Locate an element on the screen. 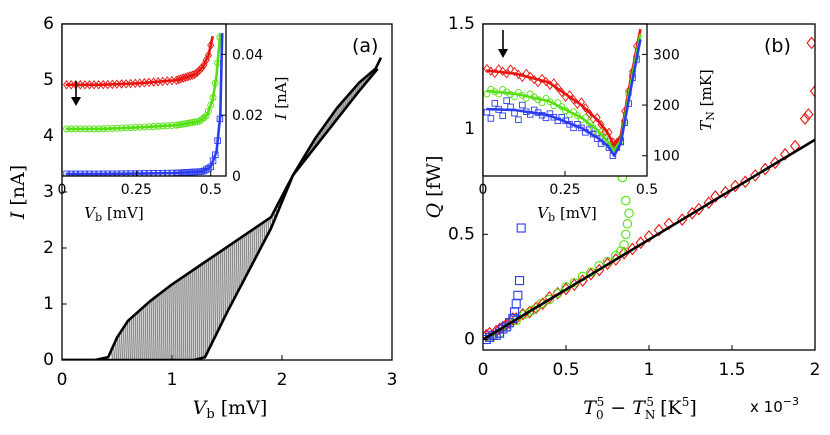  panel-b-xlabel: T05 − TN5 [K5] is located at coordinates (640, 408).